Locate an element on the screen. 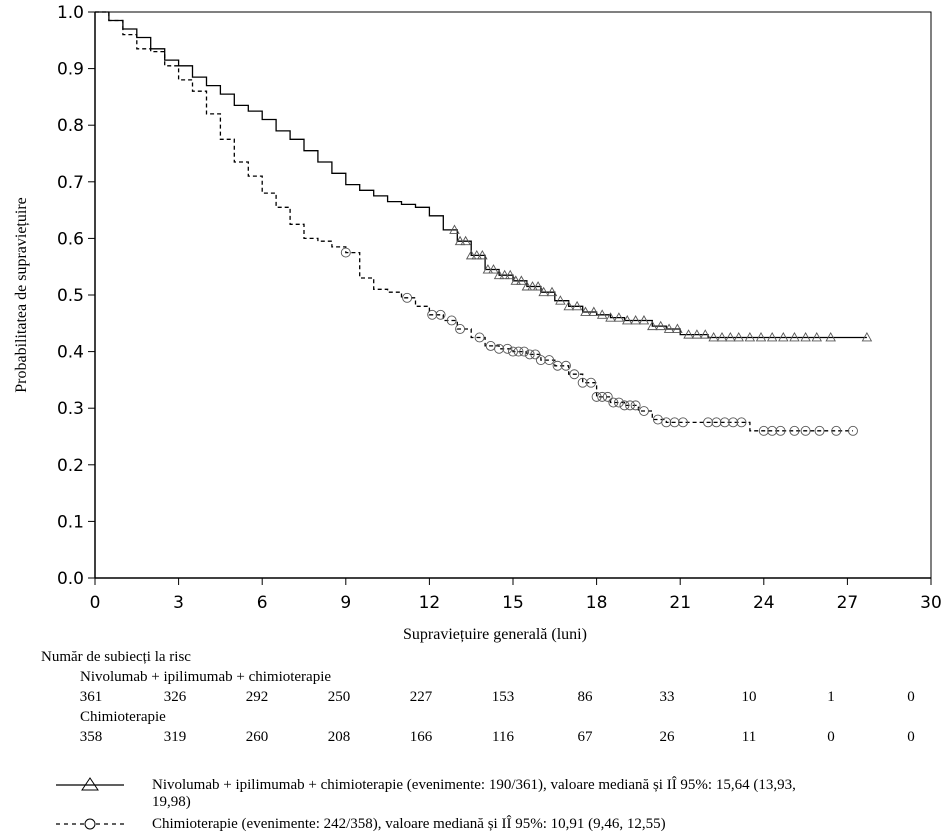  risk-count: 26 is located at coordinates (668, 737).